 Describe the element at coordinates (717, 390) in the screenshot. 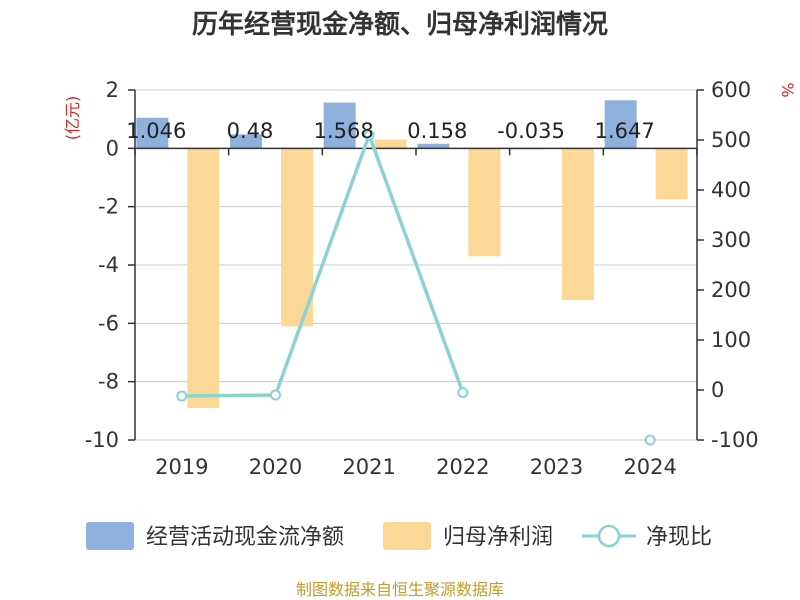

I see `right-tick-label: 0` at that location.